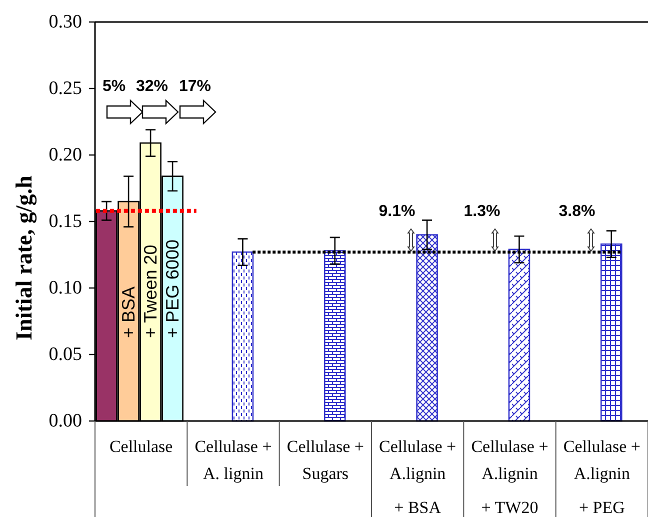 The image size is (648, 517). Describe the element at coordinates (417, 477) in the screenshot. I see `x-tick-label: Cellulase + A.lignin + BSA` at that location.